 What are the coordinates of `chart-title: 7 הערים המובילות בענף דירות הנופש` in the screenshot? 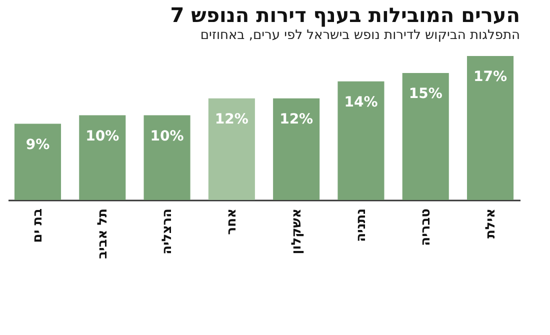 It's located at (345, 15).